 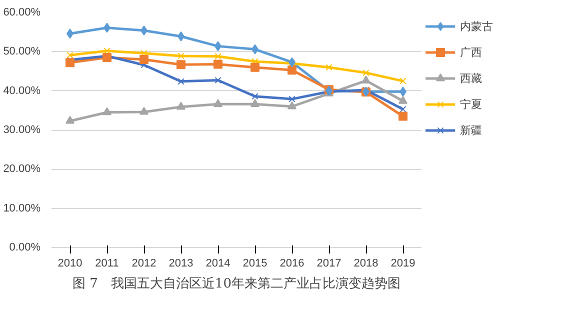 I want to click on x-tick-label: 2018, so click(x=366, y=264).